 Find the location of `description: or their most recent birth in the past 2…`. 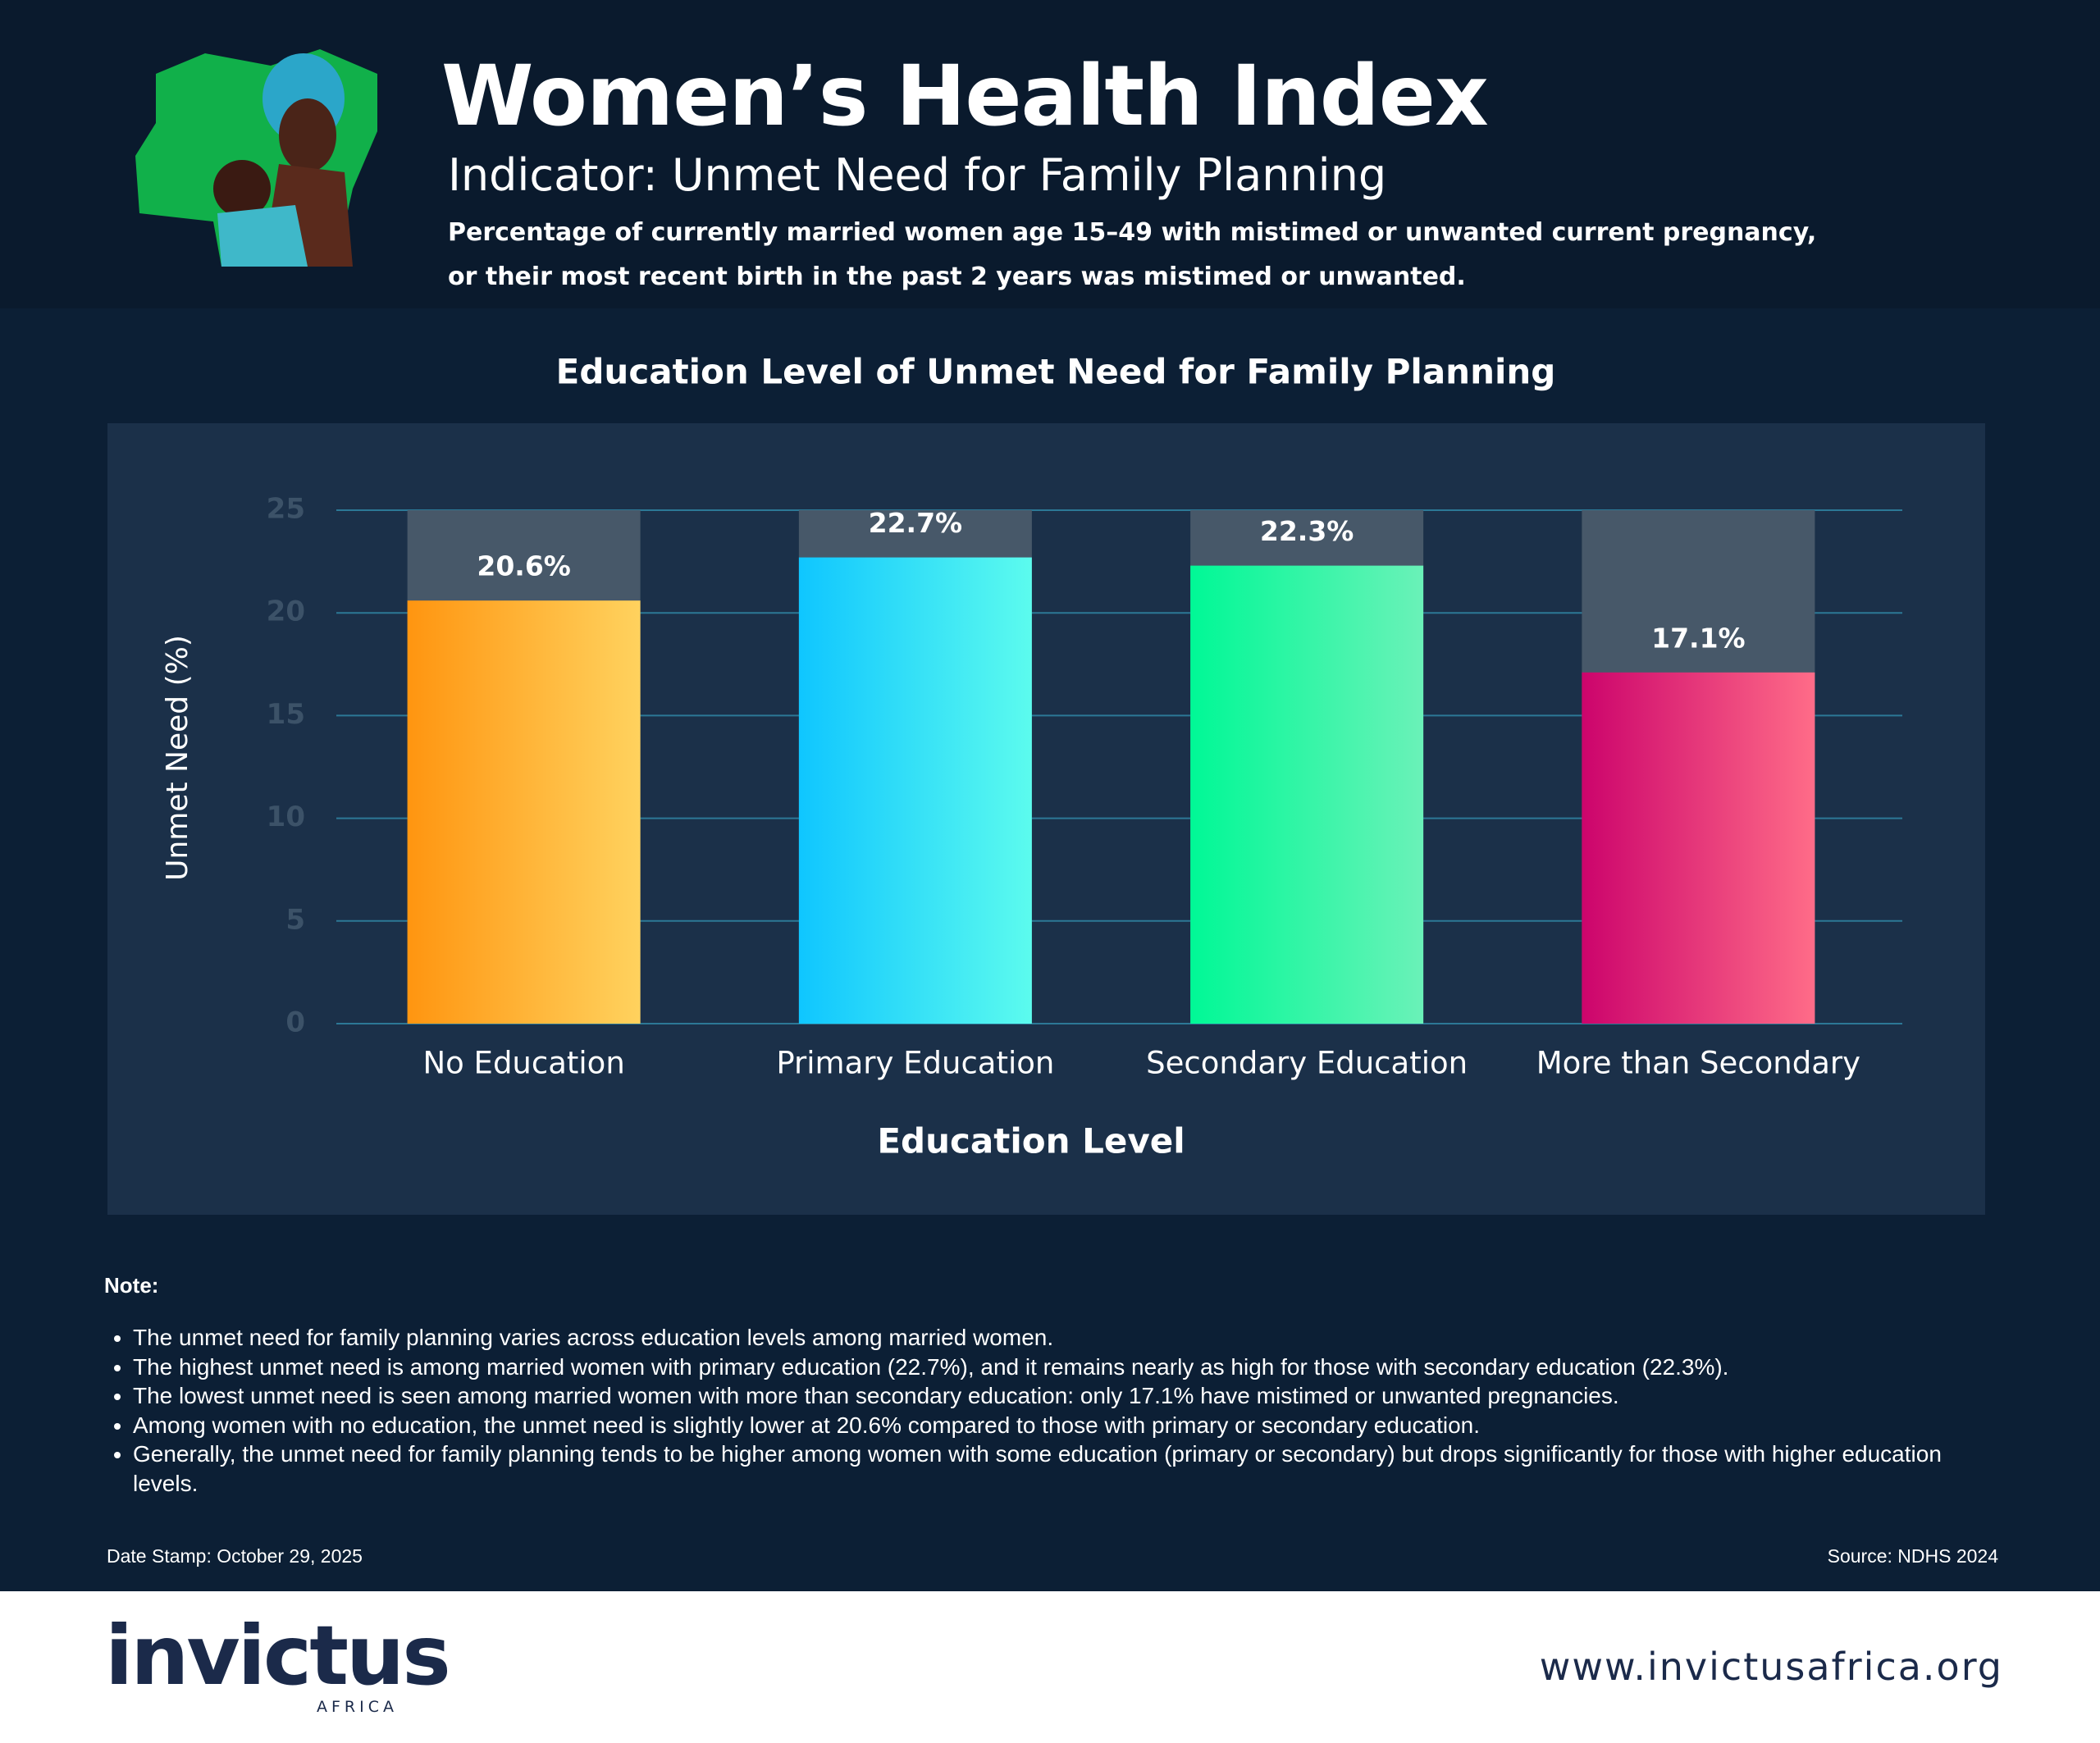

description: or their most recent birth in the past 2… is located at coordinates (957, 276).